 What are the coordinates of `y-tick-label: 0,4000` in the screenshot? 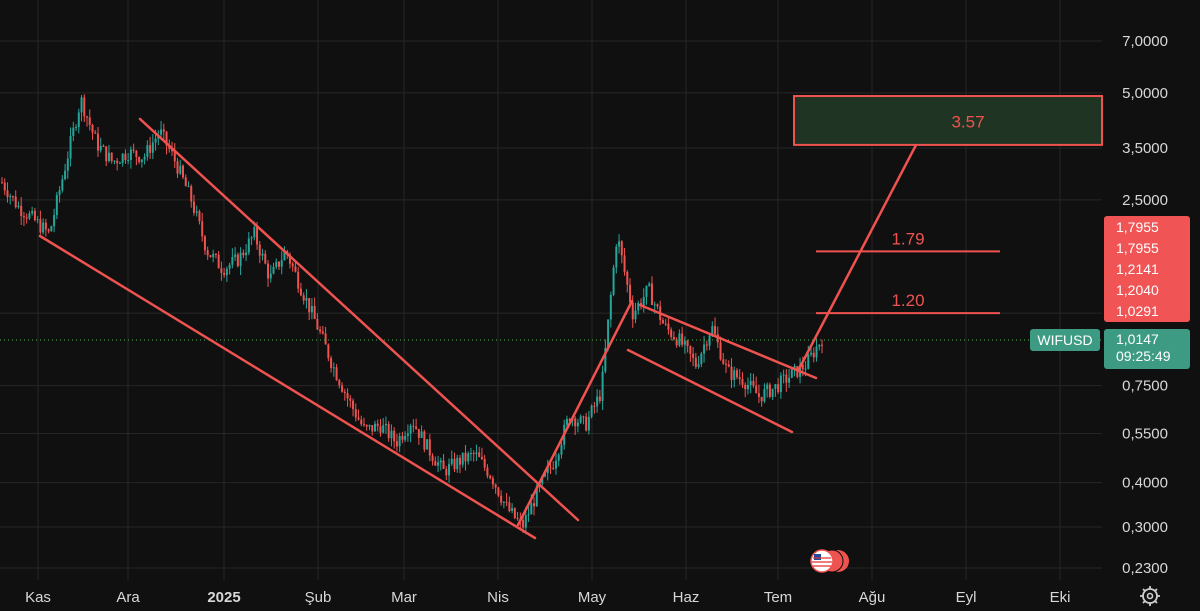 It's located at (1145, 483).